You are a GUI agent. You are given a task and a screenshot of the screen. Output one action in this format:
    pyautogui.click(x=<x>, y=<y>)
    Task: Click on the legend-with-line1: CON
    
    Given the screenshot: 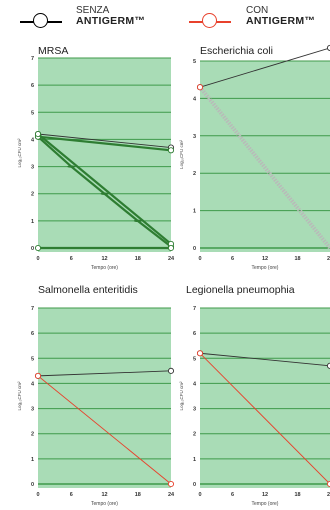 What is the action you would take?
    pyautogui.click(x=257, y=10)
    